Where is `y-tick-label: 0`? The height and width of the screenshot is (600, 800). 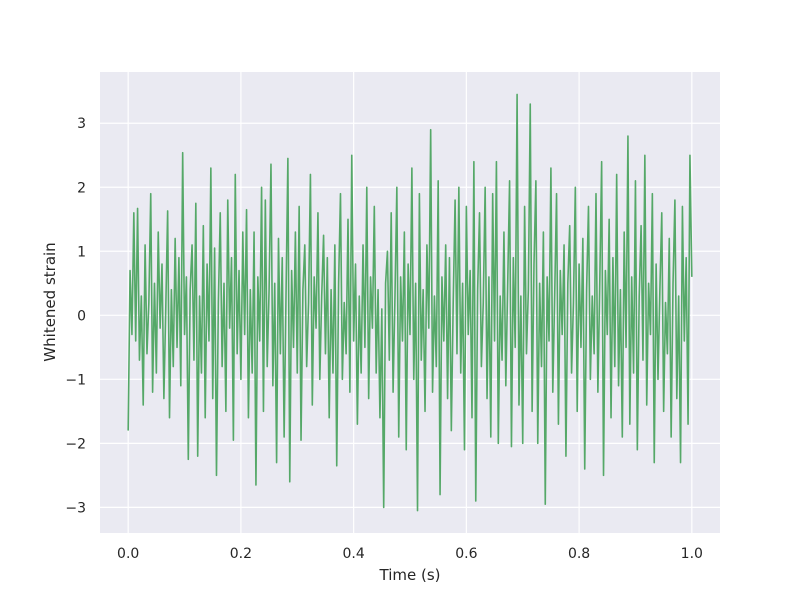 y-tick-label: 0 is located at coordinates (81, 316).